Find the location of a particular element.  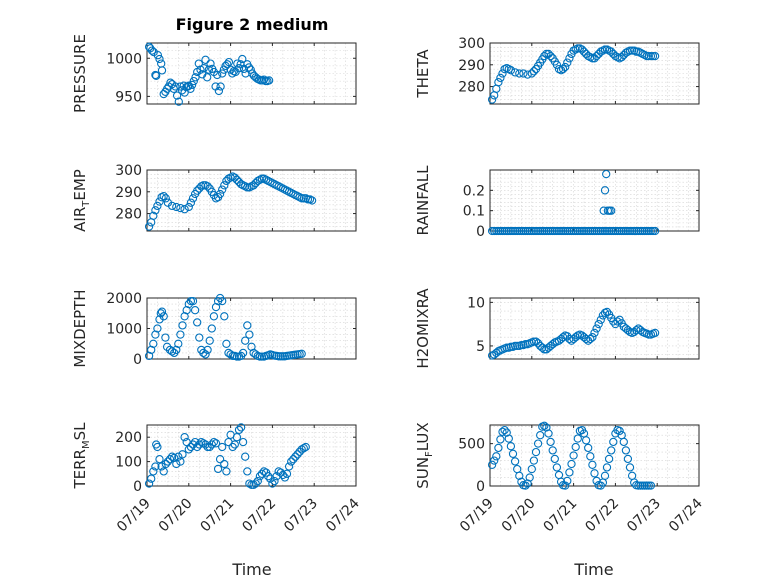

y-tick-label: 280 is located at coordinates (128, 215).